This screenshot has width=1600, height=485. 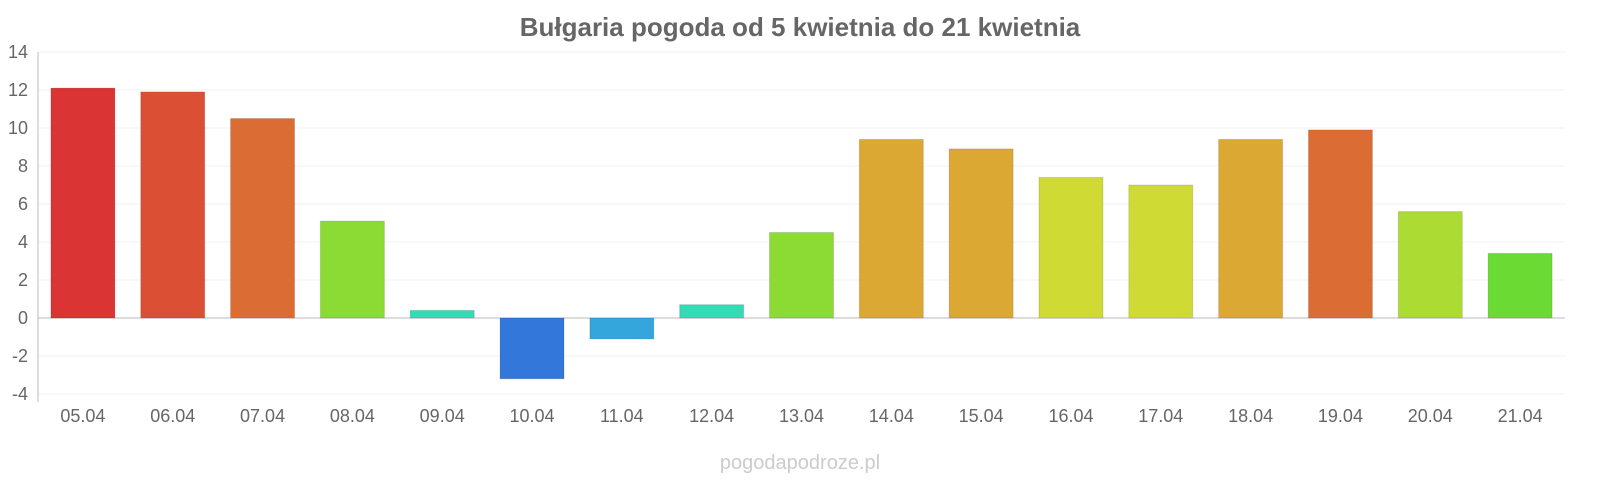 I want to click on y-tick-label: 10, so click(x=18, y=128).